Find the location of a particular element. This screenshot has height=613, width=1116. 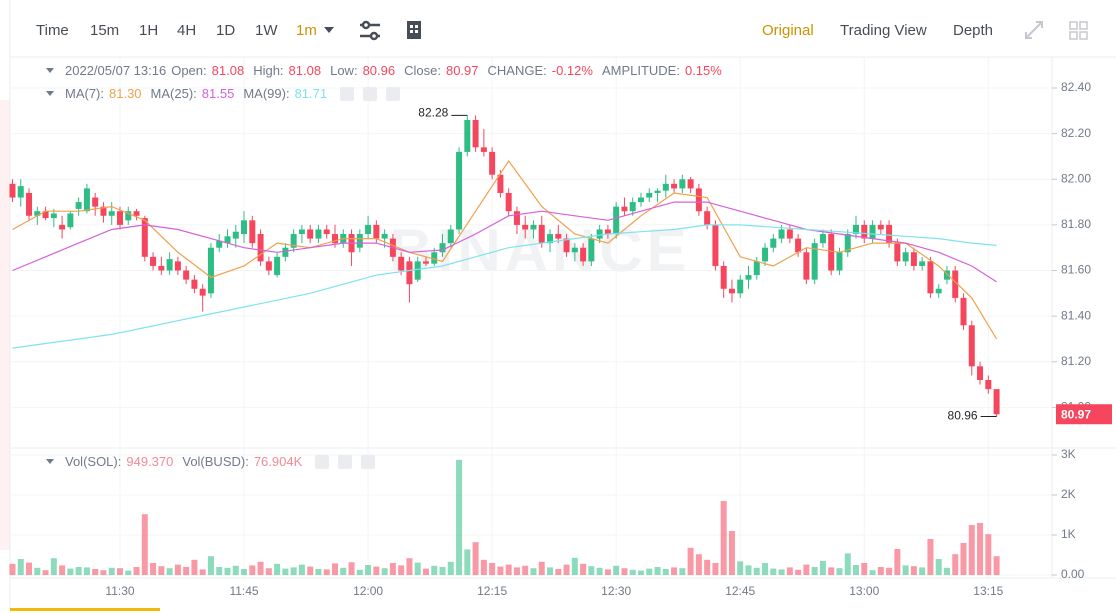

x-tick-label: 12:15 is located at coordinates (492, 591).